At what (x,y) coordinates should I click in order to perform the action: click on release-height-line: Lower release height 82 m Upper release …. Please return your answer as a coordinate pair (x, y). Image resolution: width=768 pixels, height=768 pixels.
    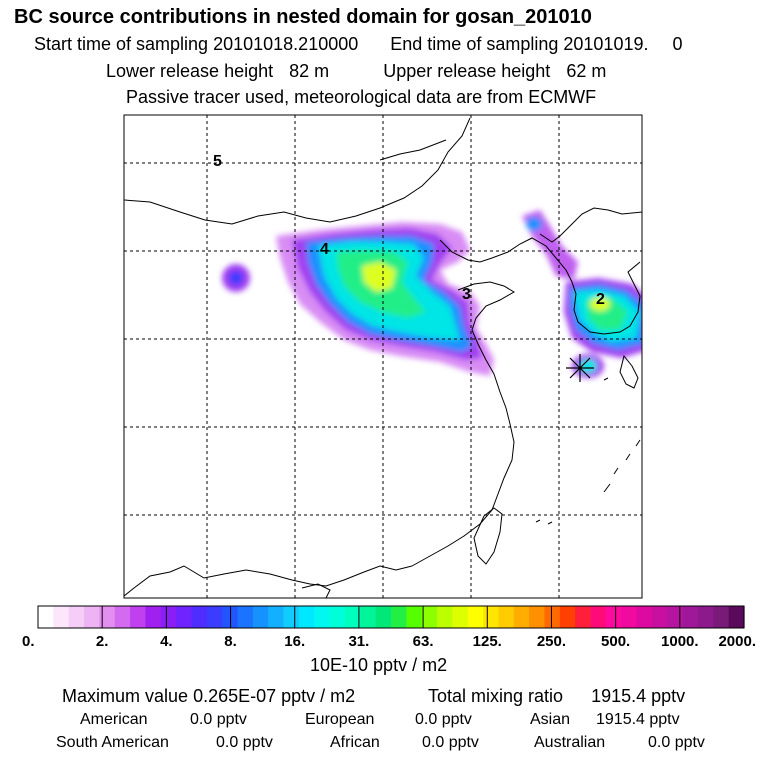
    Looking at the image, I should click on (356, 71).